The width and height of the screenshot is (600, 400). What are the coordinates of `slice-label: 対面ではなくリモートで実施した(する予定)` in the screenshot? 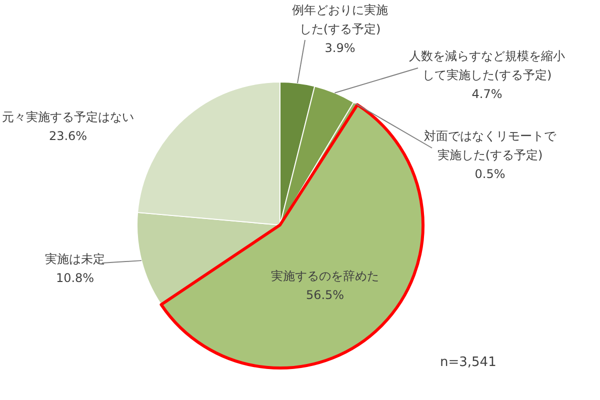 It's located at (490, 145).